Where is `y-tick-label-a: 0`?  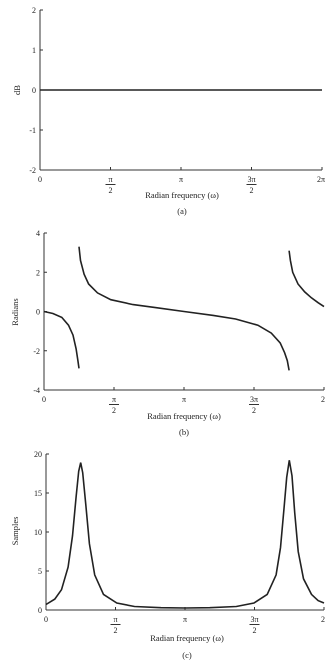
y-tick-label-a: 0 is located at coordinates (34, 90).